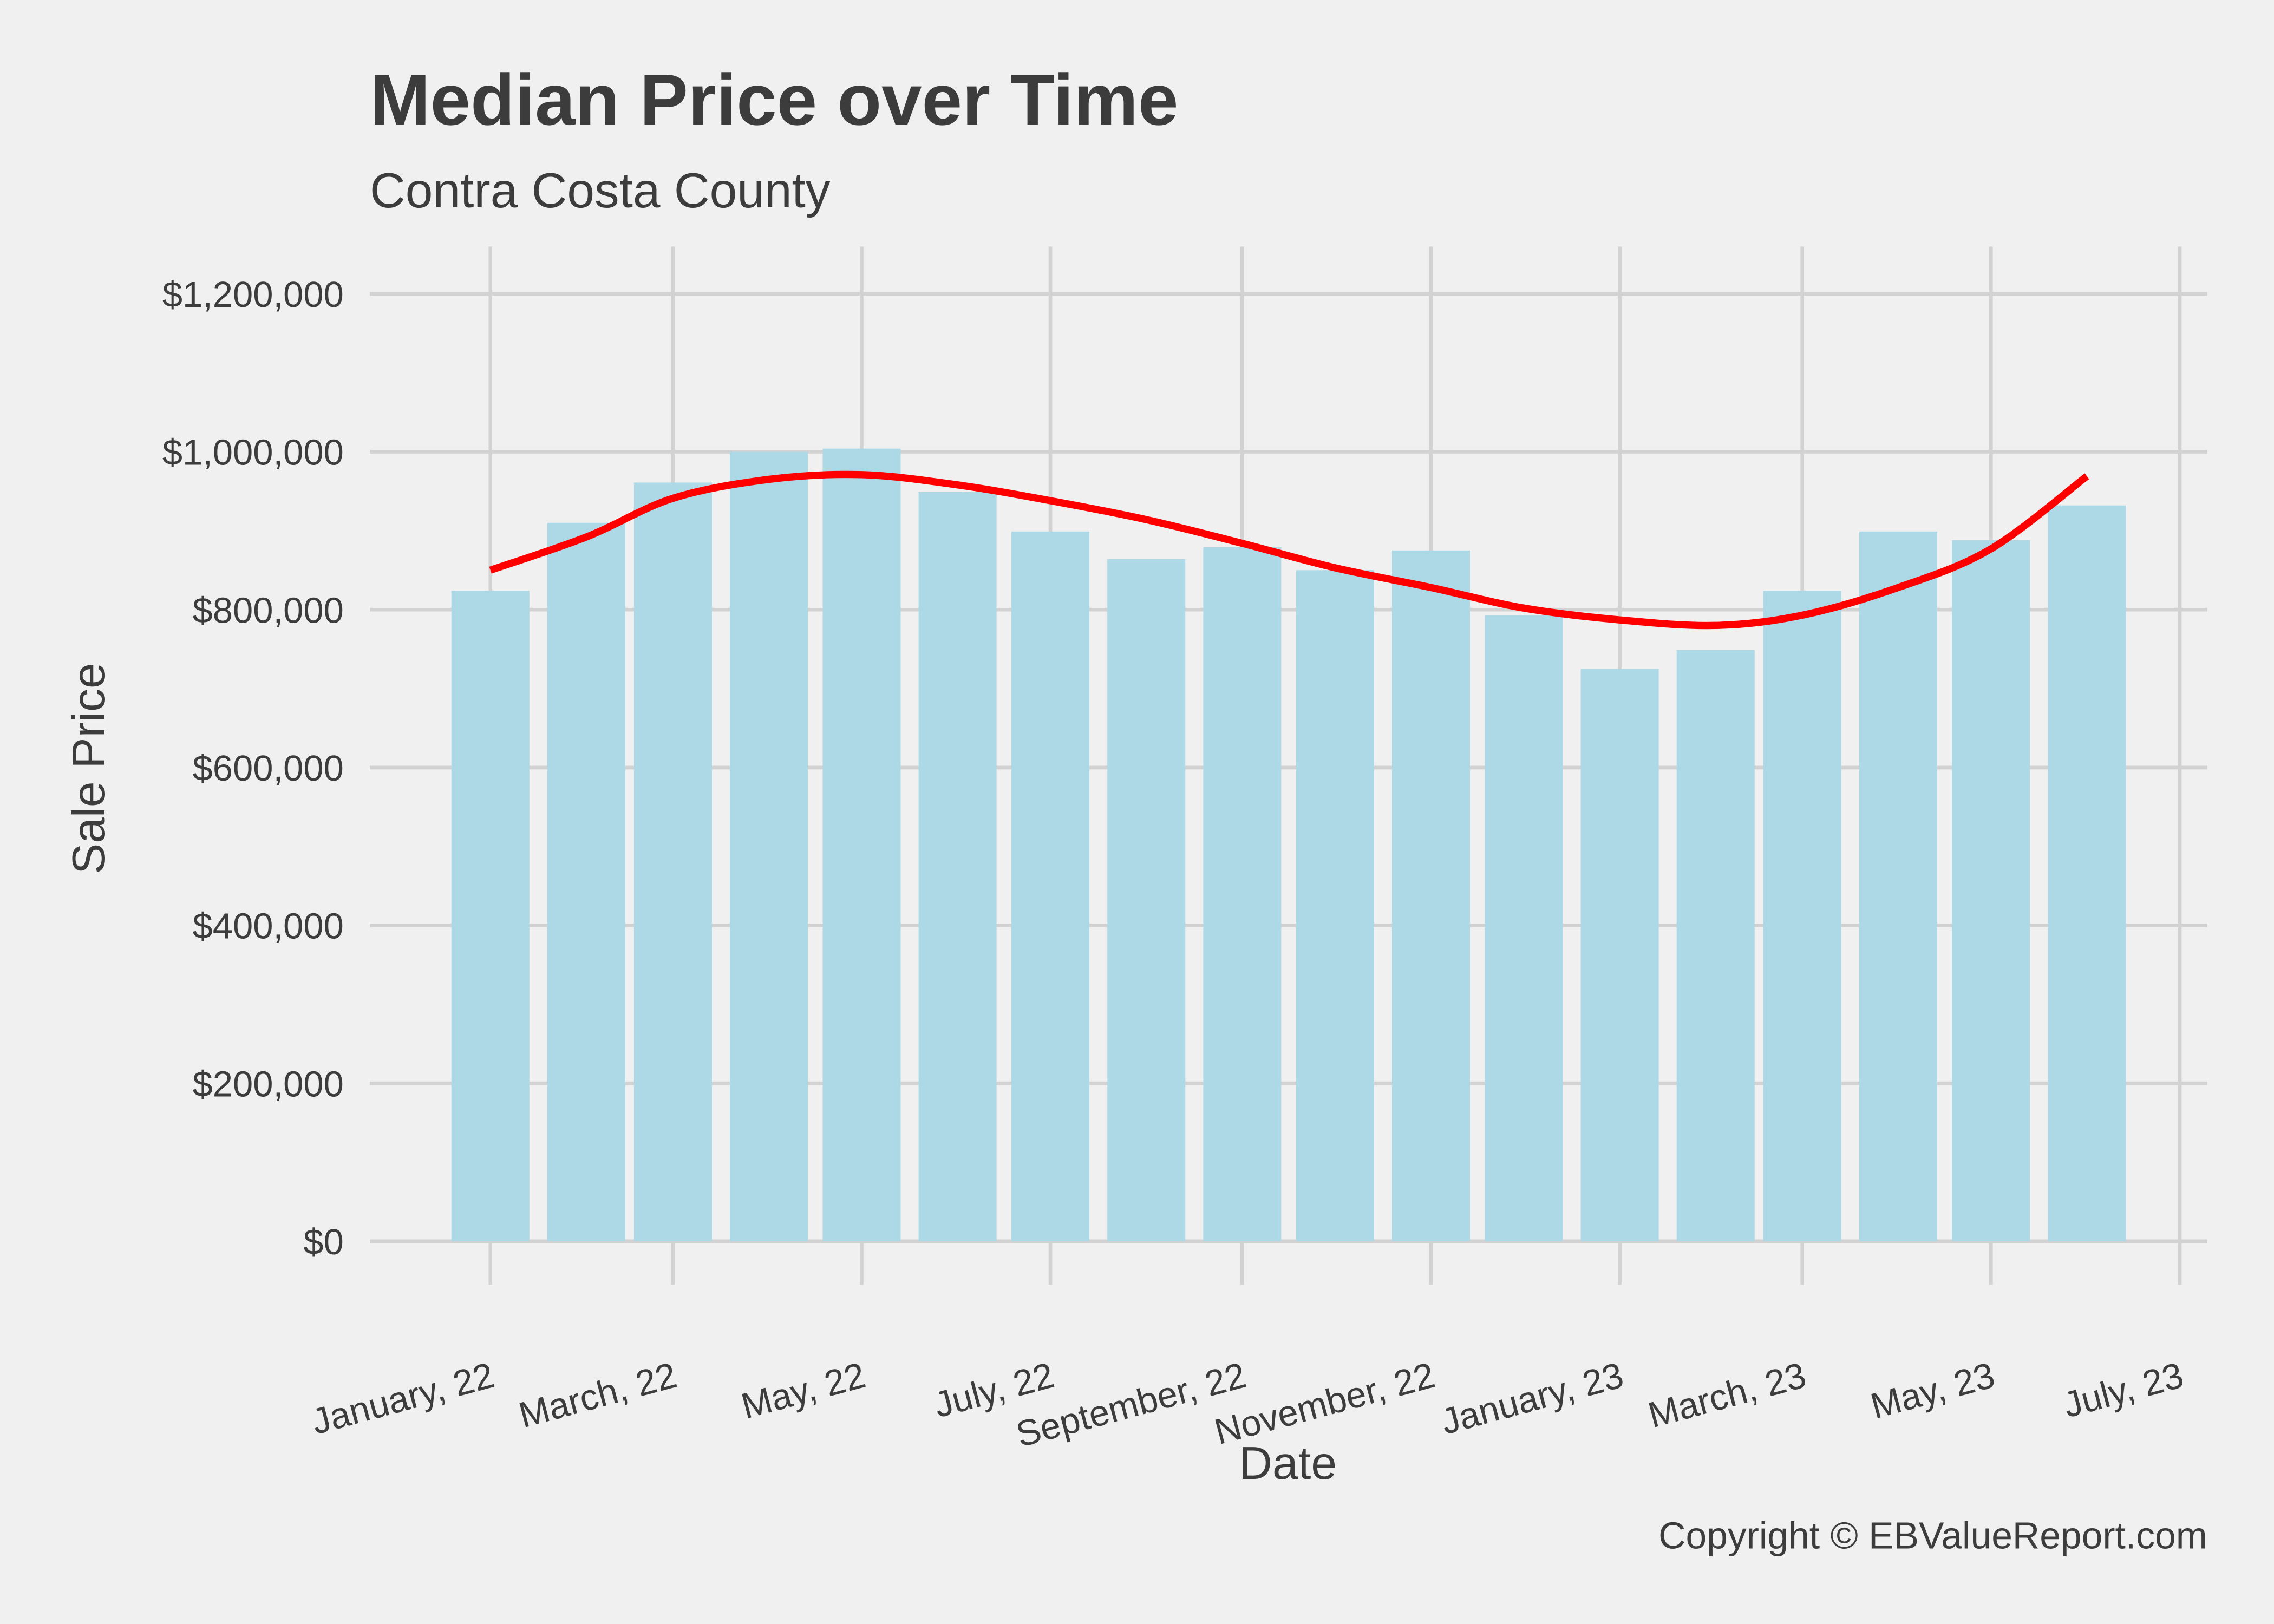  Describe the element at coordinates (253, 294) in the screenshot. I see `y-tick-label: $1,200,000` at that location.